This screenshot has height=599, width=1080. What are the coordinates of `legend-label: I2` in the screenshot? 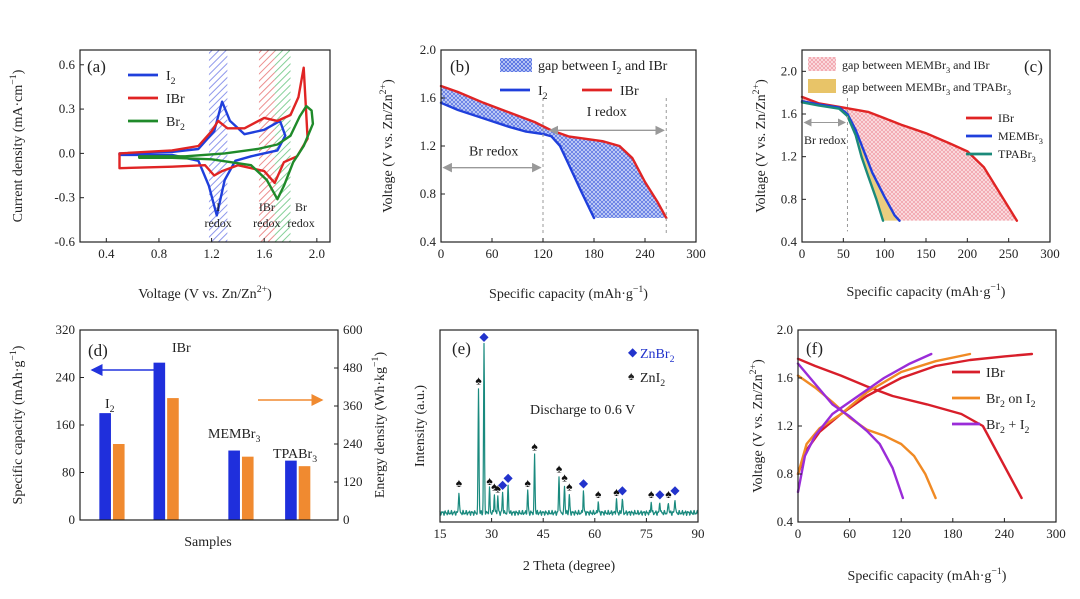 It's located at (171, 78).